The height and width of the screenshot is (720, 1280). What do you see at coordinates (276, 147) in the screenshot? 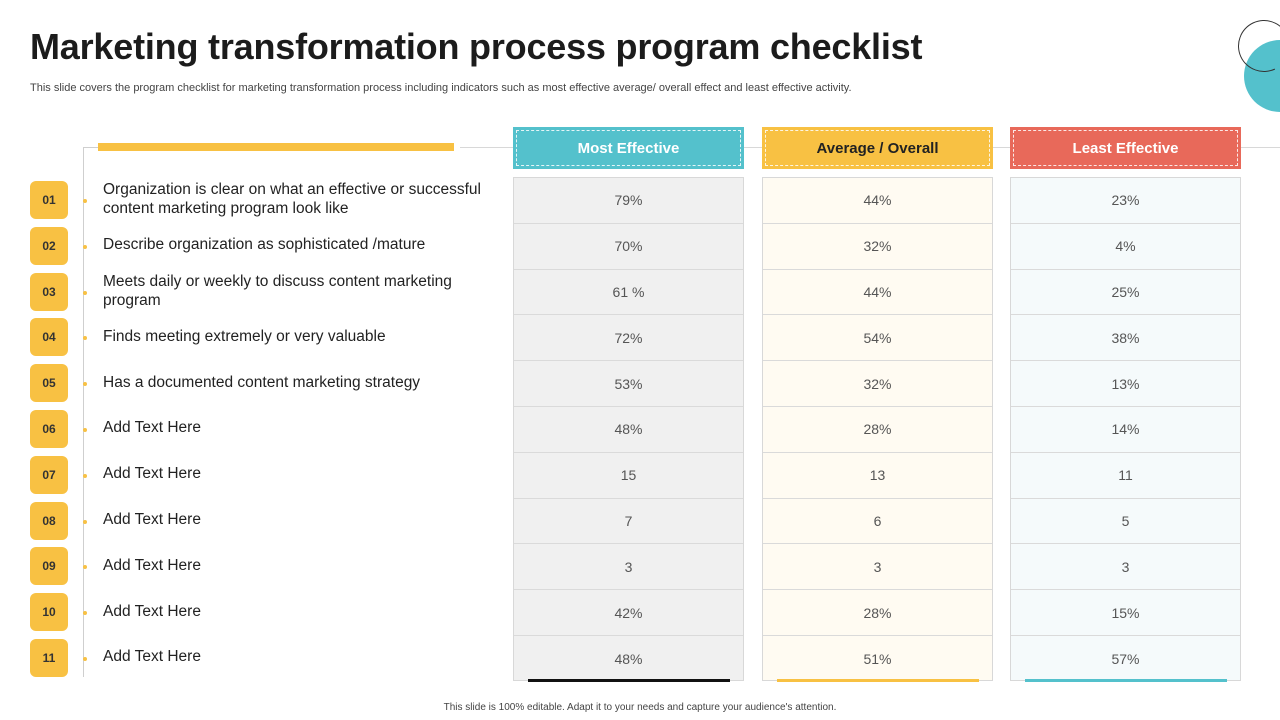
I see `accent-bar` at bounding box center [276, 147].